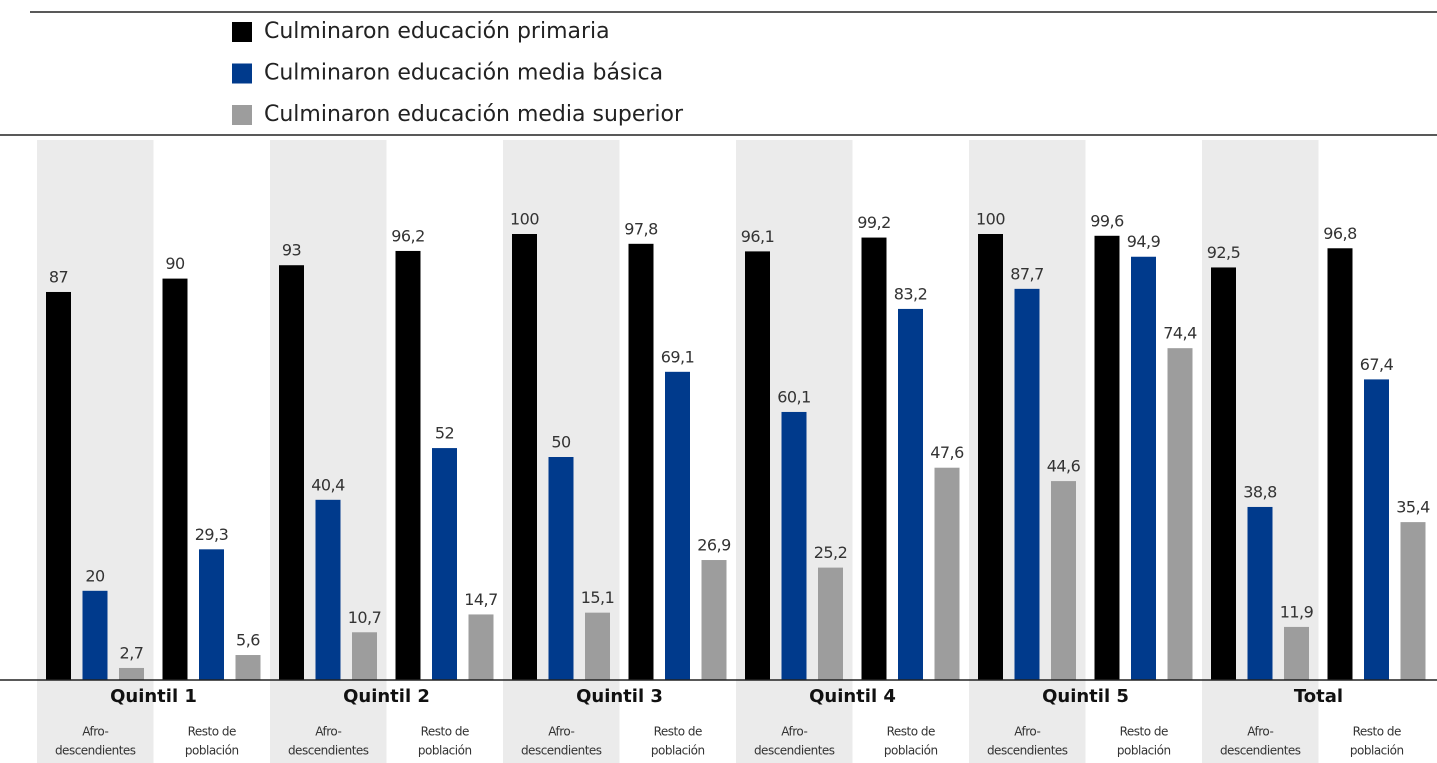  Describe the element at coordinates (474, 114) in the screenshot. I see `legend-label: Culminaron educación media superior` at that location.